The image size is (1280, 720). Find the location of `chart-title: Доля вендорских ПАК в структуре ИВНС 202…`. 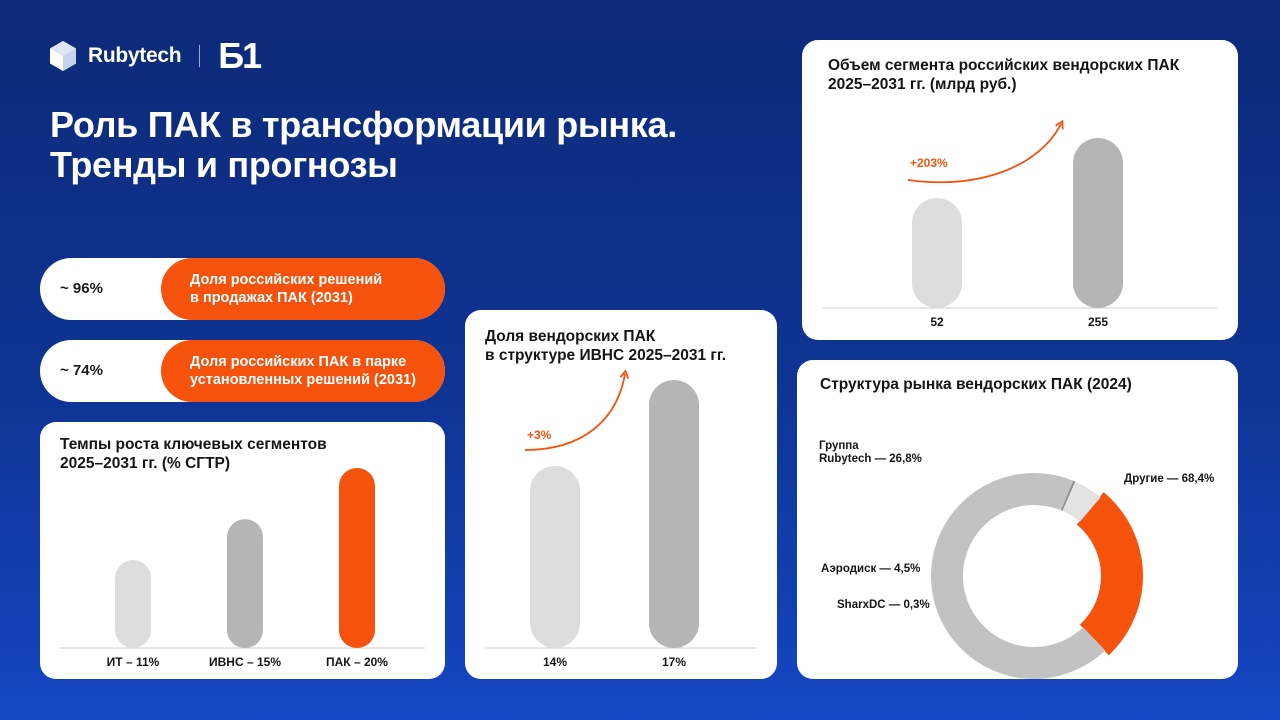

chart-title: Доля вендорских ПАК в структуре ИВНС 202… is located at coordinates (605, 346).